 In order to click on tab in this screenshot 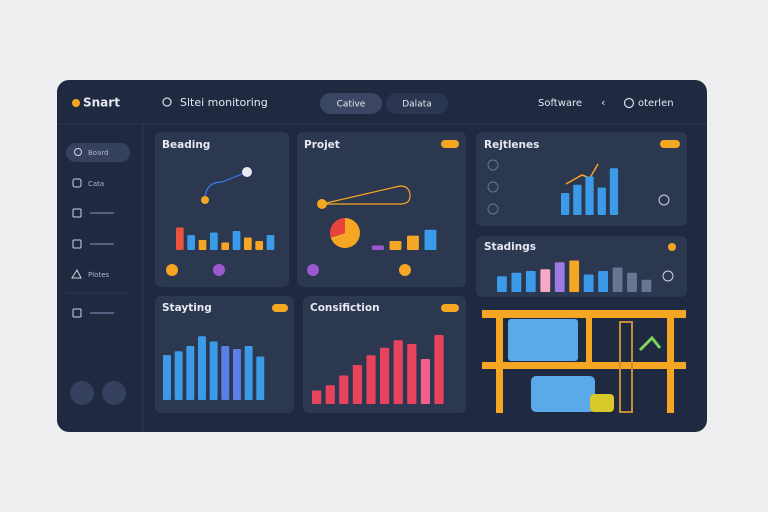, I will do `click(417, 103)`.